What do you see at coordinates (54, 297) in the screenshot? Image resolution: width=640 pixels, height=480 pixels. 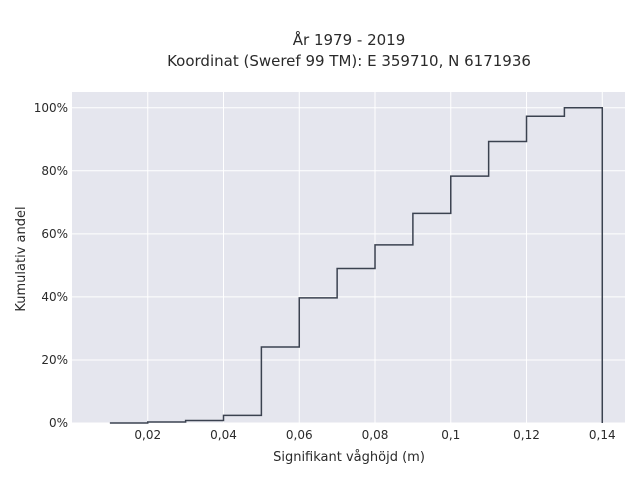 I see `y-tick-label: 40%` at bounding box center [54, 297].